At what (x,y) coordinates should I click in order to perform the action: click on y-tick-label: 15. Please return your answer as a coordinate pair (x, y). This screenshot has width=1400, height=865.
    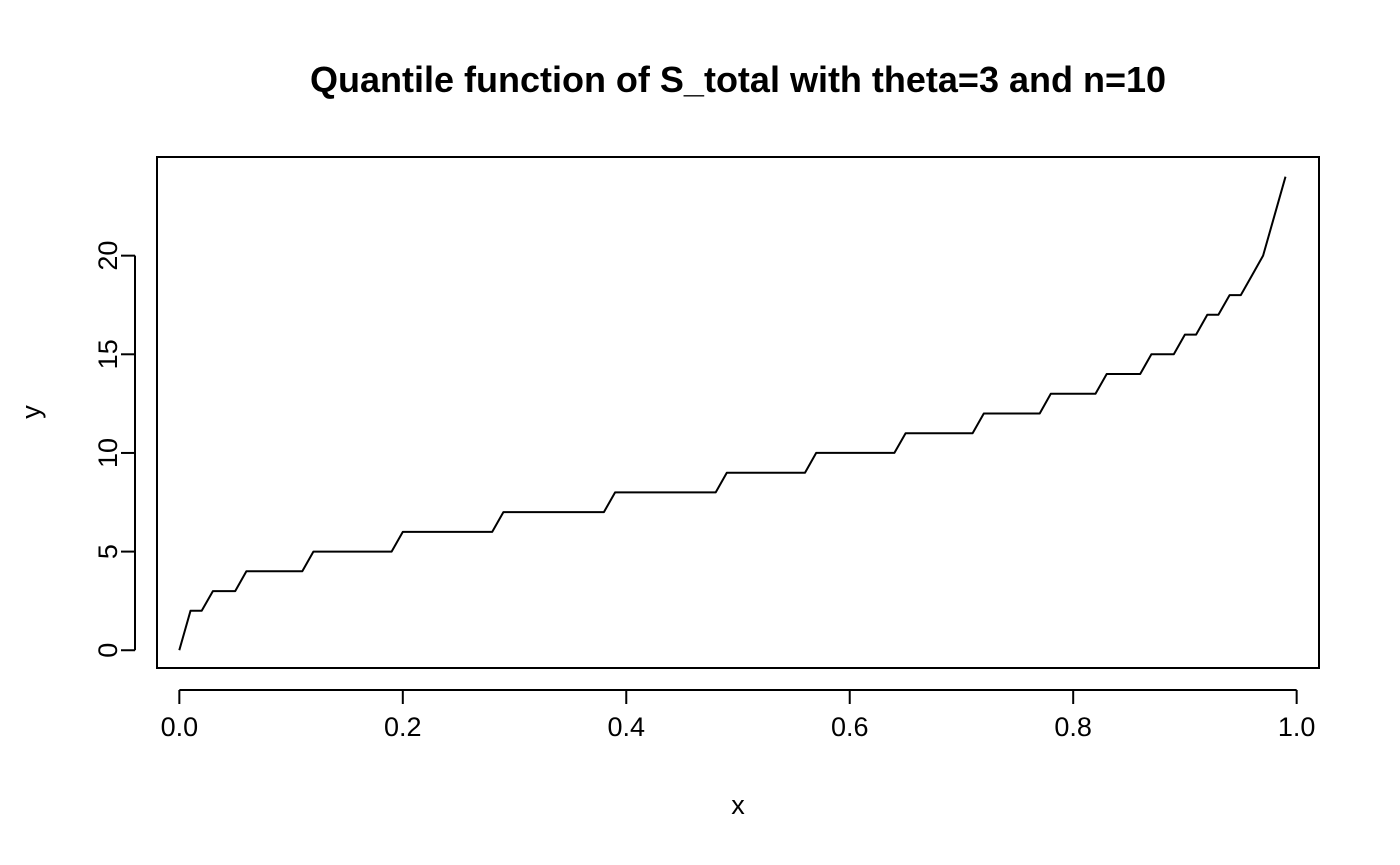
    Looking at the image, I should click on (108, 354).